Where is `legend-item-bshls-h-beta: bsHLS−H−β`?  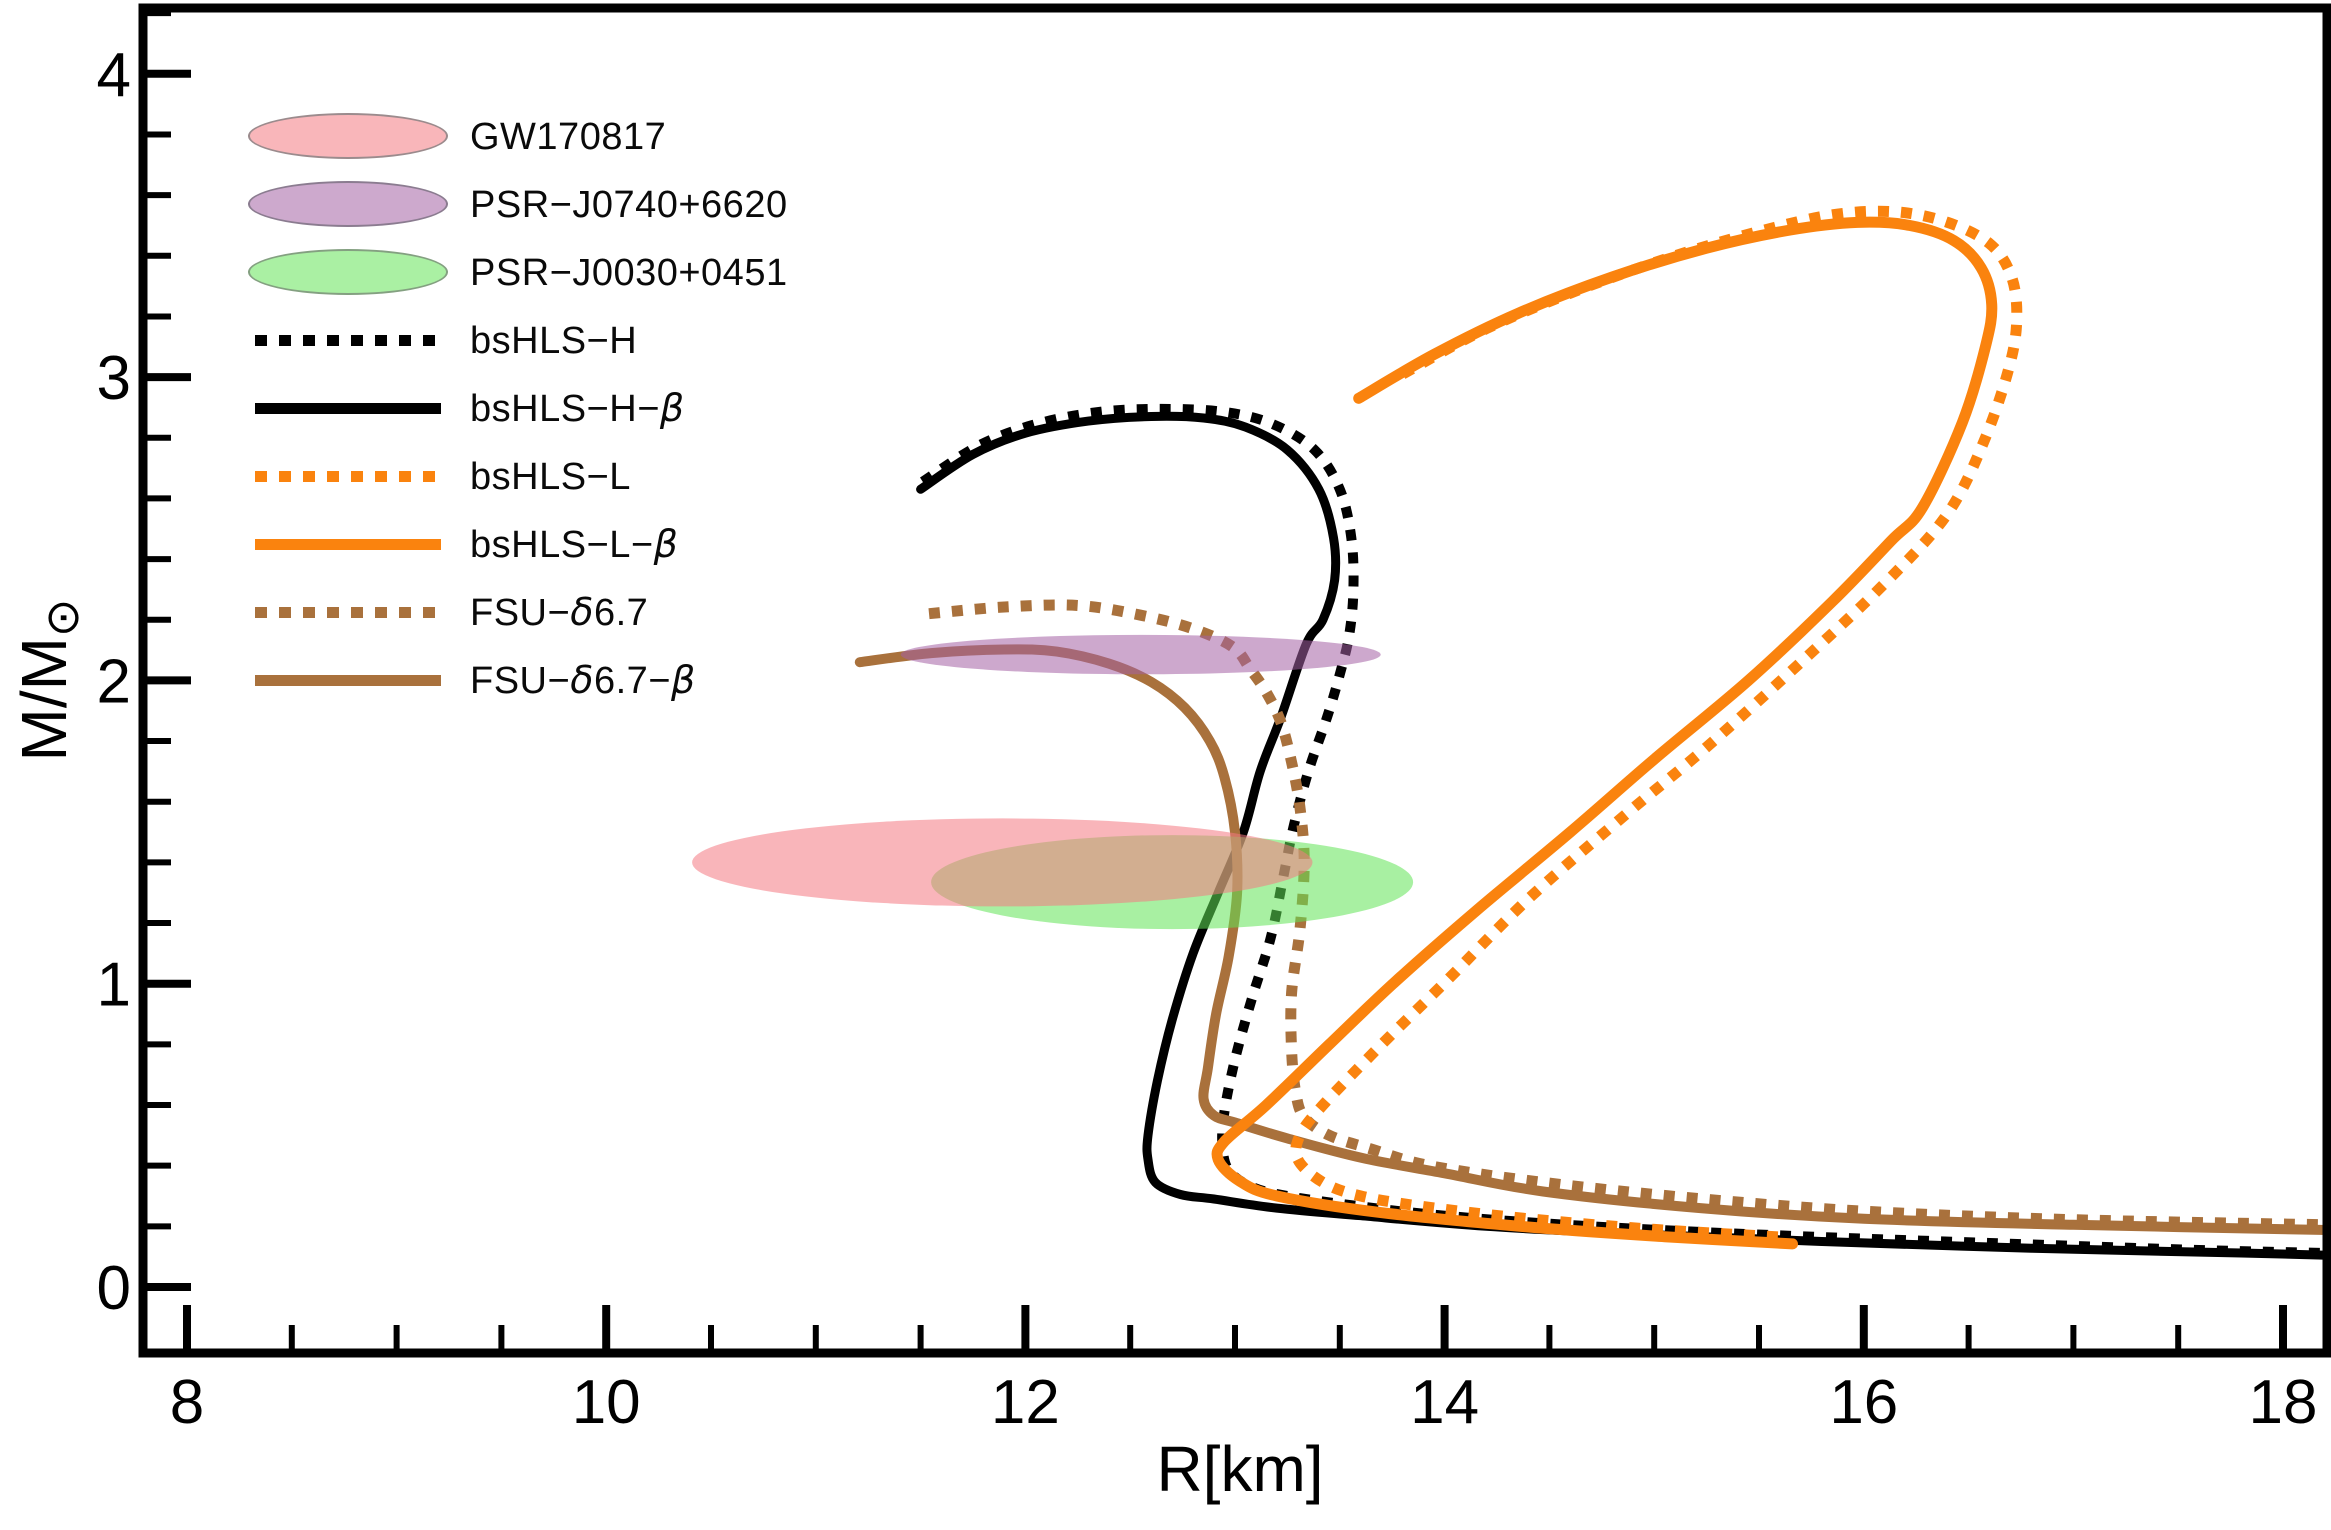
legend-item-bshls-h-beta: bsHLS−H−β is located at coordinates (515, 408).